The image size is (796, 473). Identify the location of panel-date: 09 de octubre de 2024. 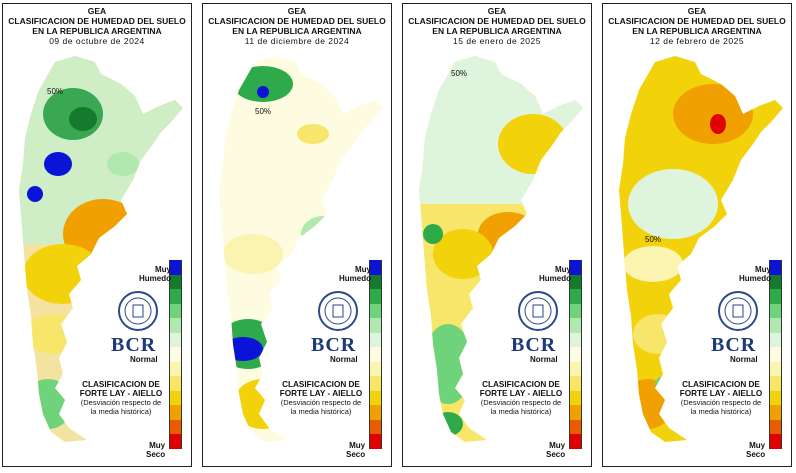
(97, 41).